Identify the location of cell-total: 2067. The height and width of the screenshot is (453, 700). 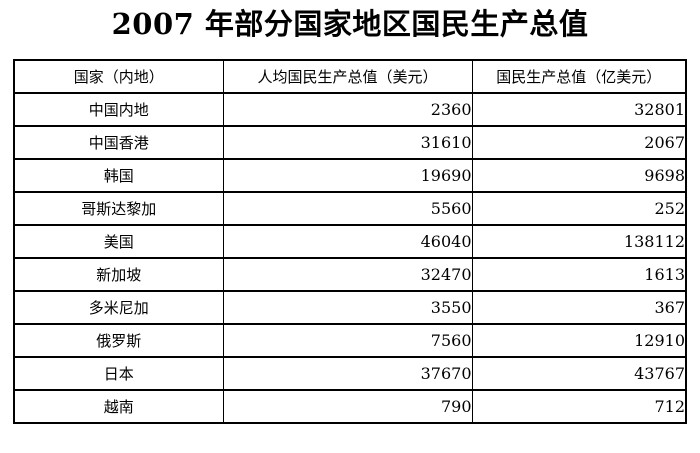
(579, 142).